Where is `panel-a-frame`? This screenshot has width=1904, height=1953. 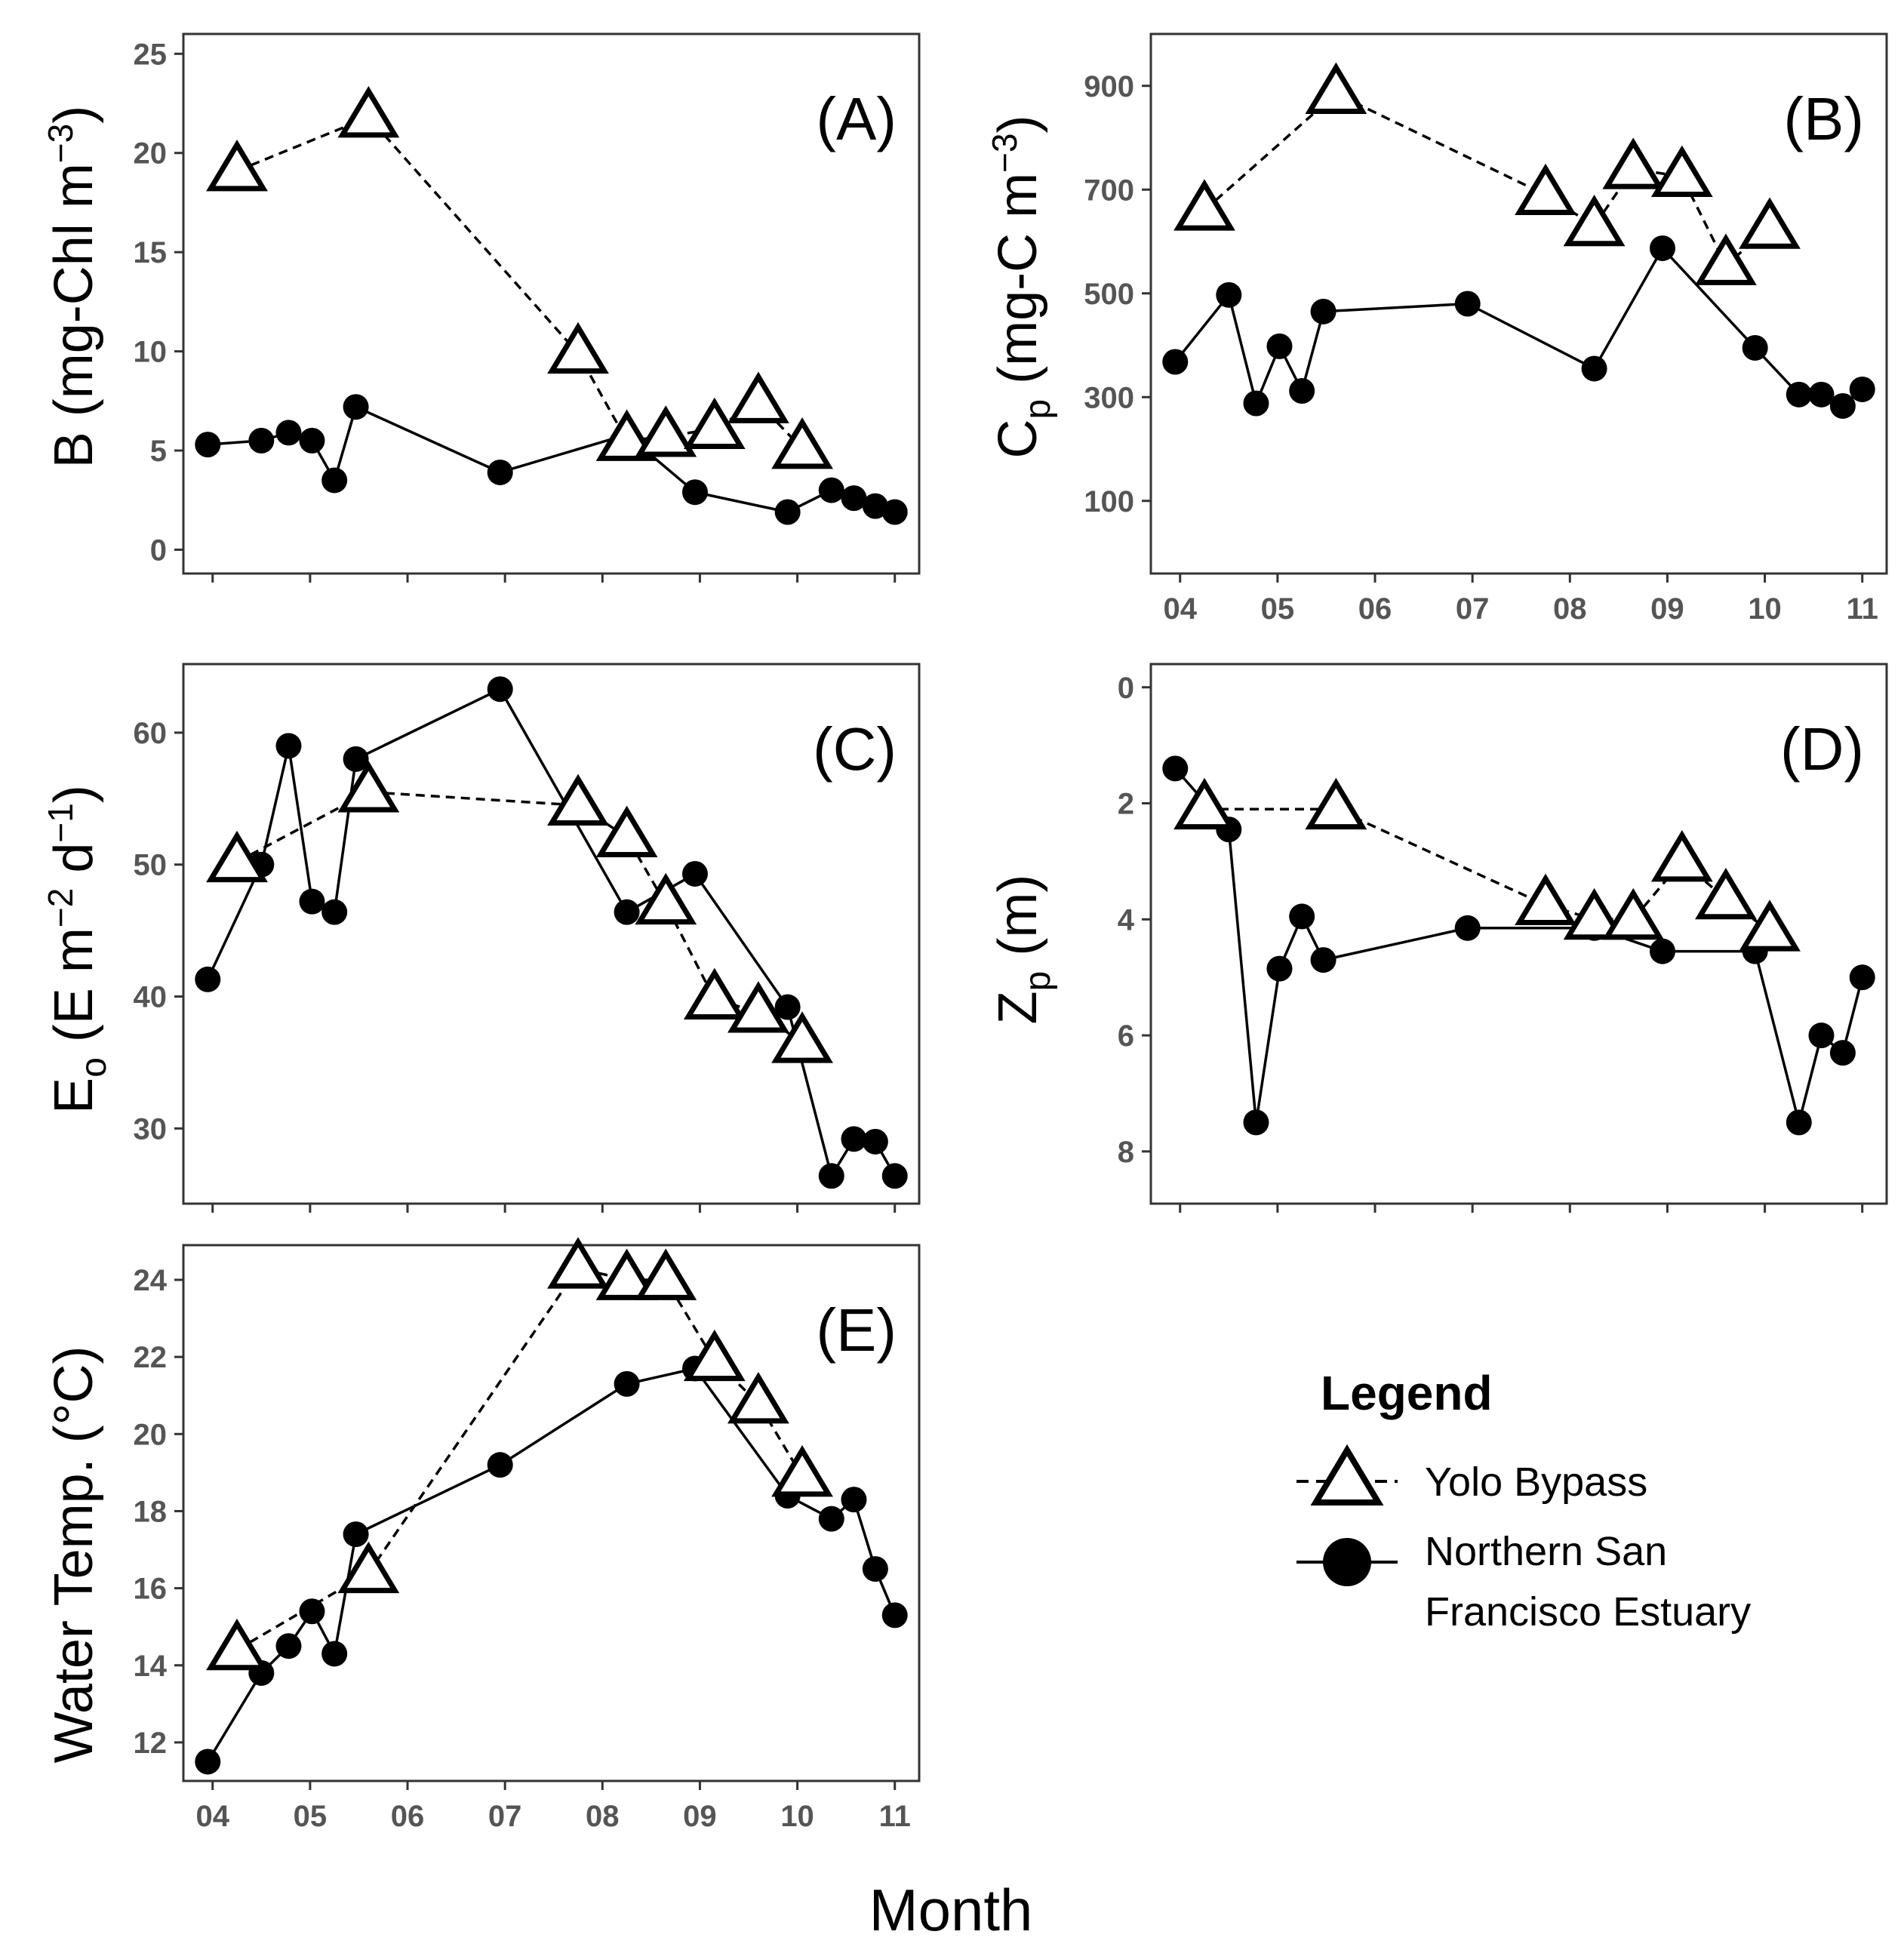 panel-a-frame is located at coordinates (551, 303).